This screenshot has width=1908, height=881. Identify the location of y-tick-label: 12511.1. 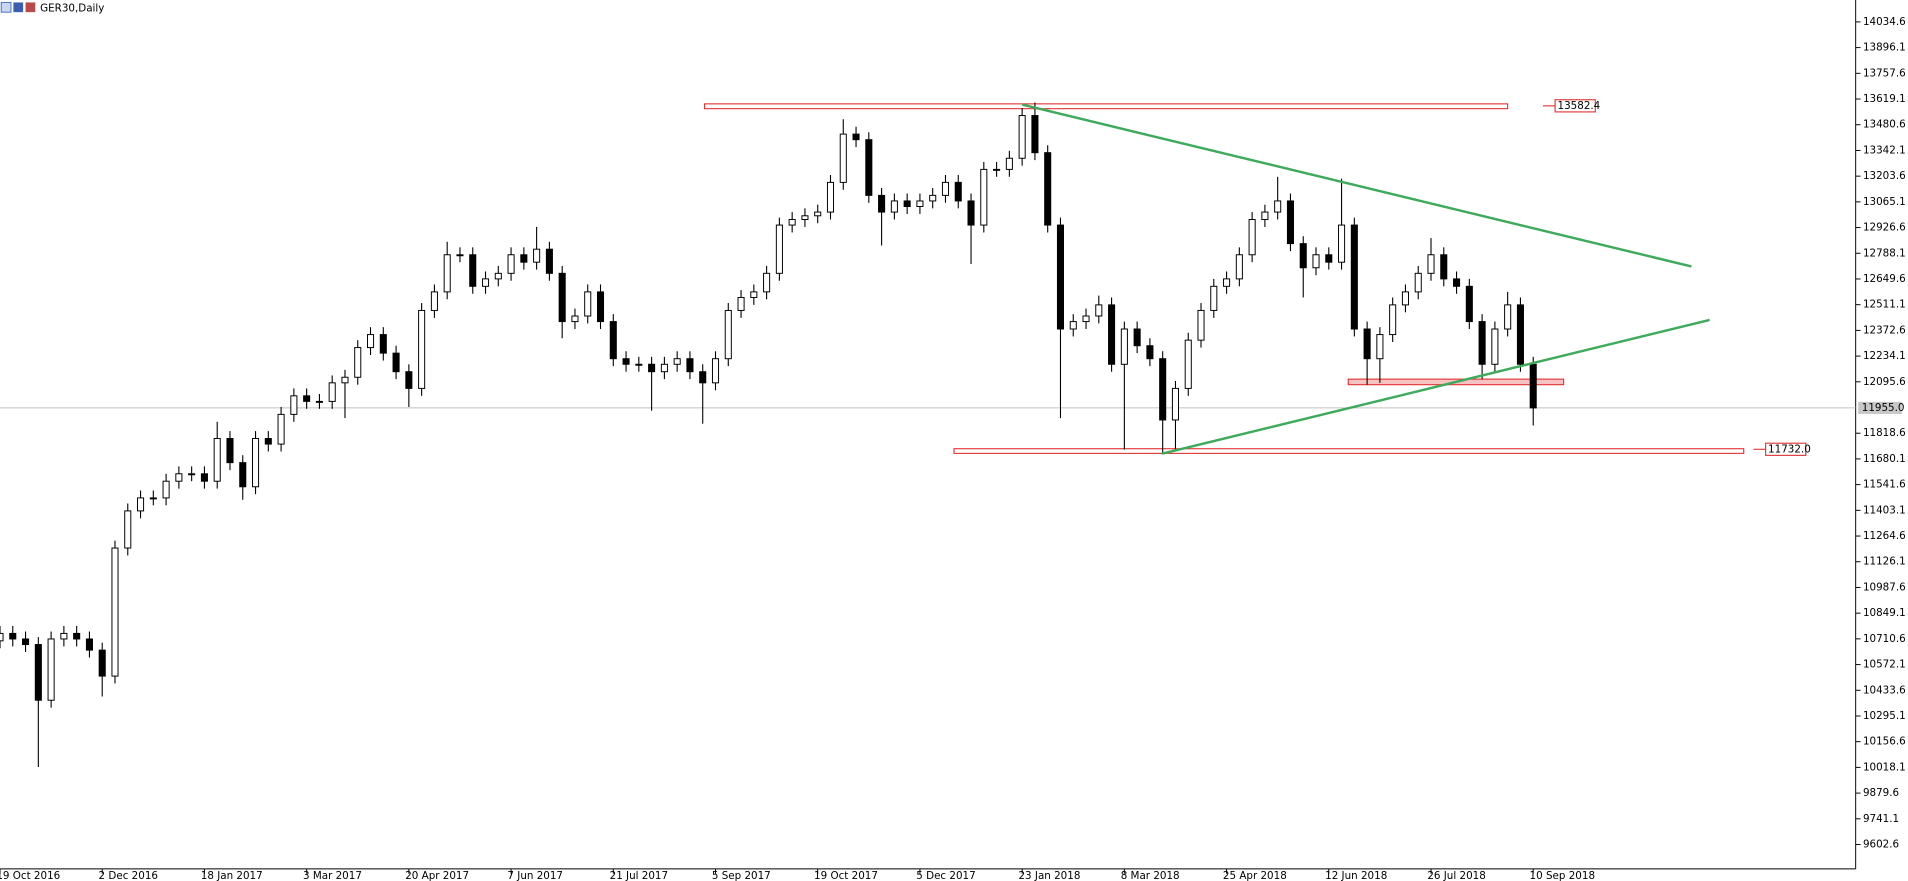
(1884, 305).